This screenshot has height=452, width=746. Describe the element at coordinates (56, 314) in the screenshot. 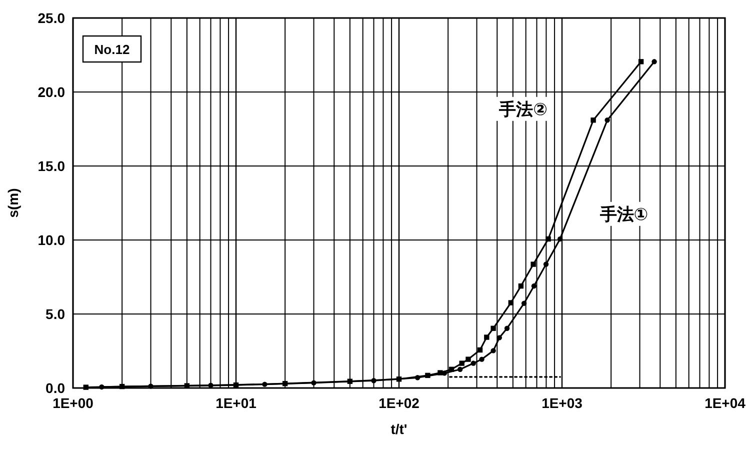

I see `y-tick-label: 5.0` at that location.